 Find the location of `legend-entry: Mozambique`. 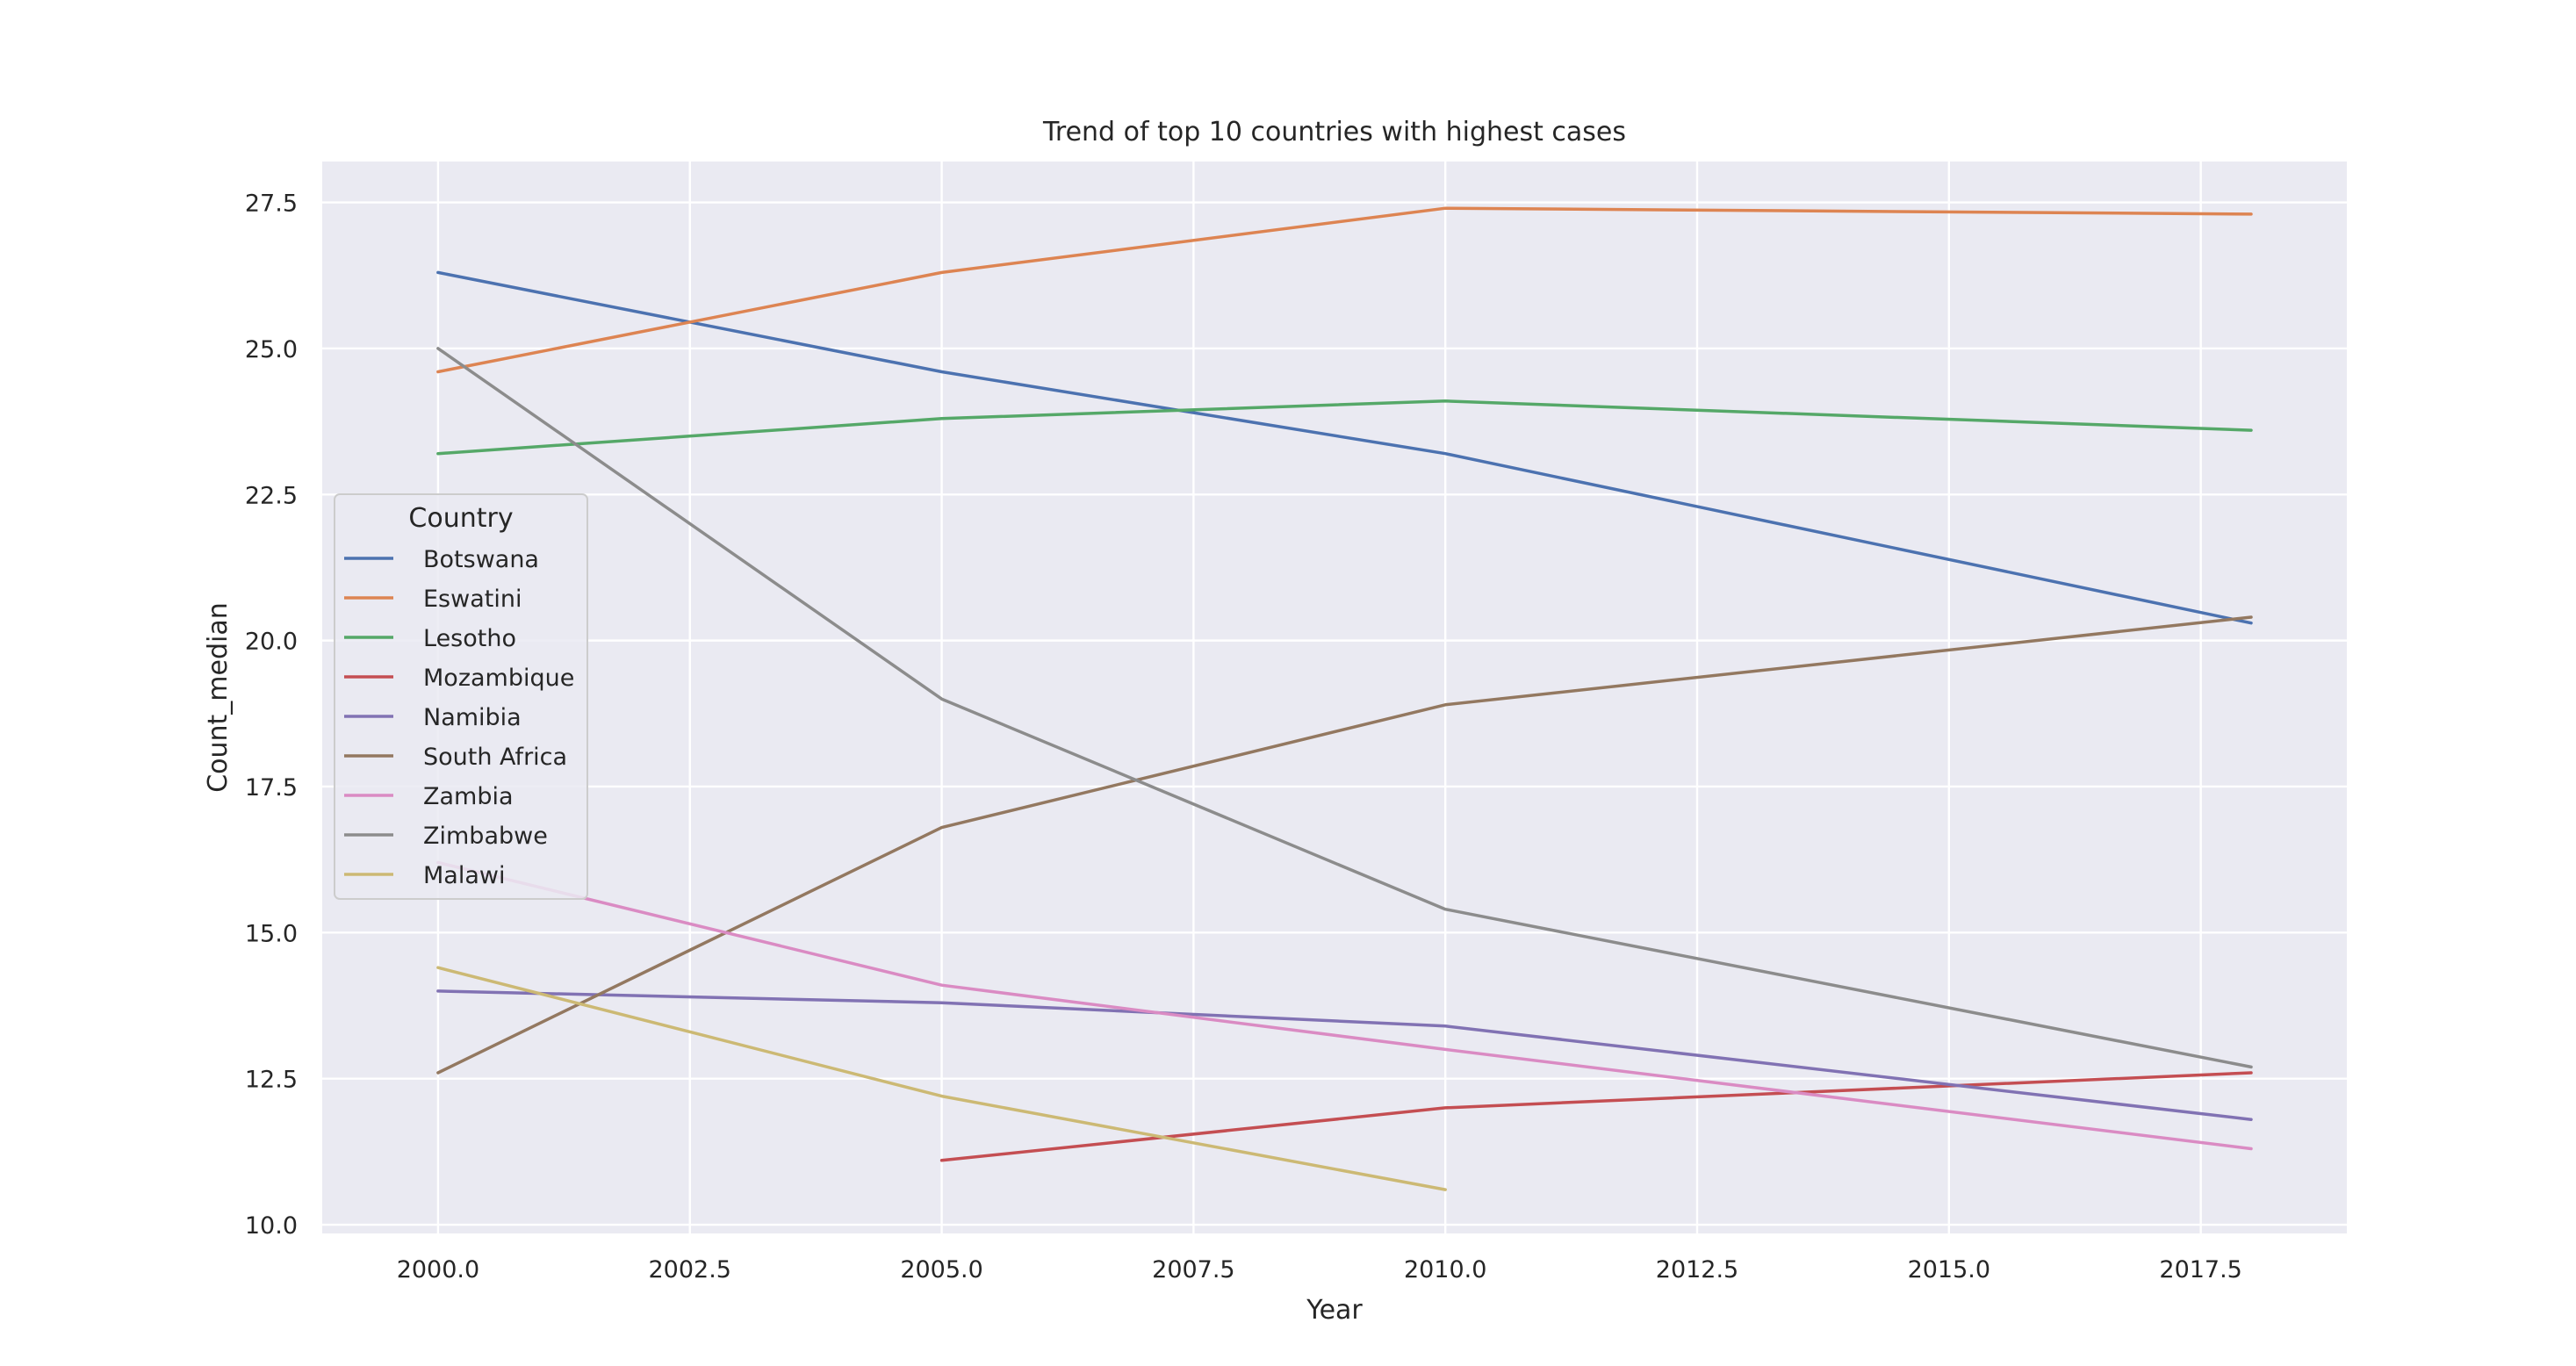

legend-entry: Mozambique is located at coordinates (498, 678).